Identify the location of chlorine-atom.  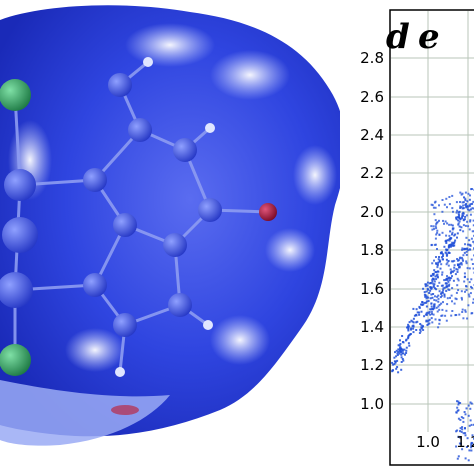
(15, 360).